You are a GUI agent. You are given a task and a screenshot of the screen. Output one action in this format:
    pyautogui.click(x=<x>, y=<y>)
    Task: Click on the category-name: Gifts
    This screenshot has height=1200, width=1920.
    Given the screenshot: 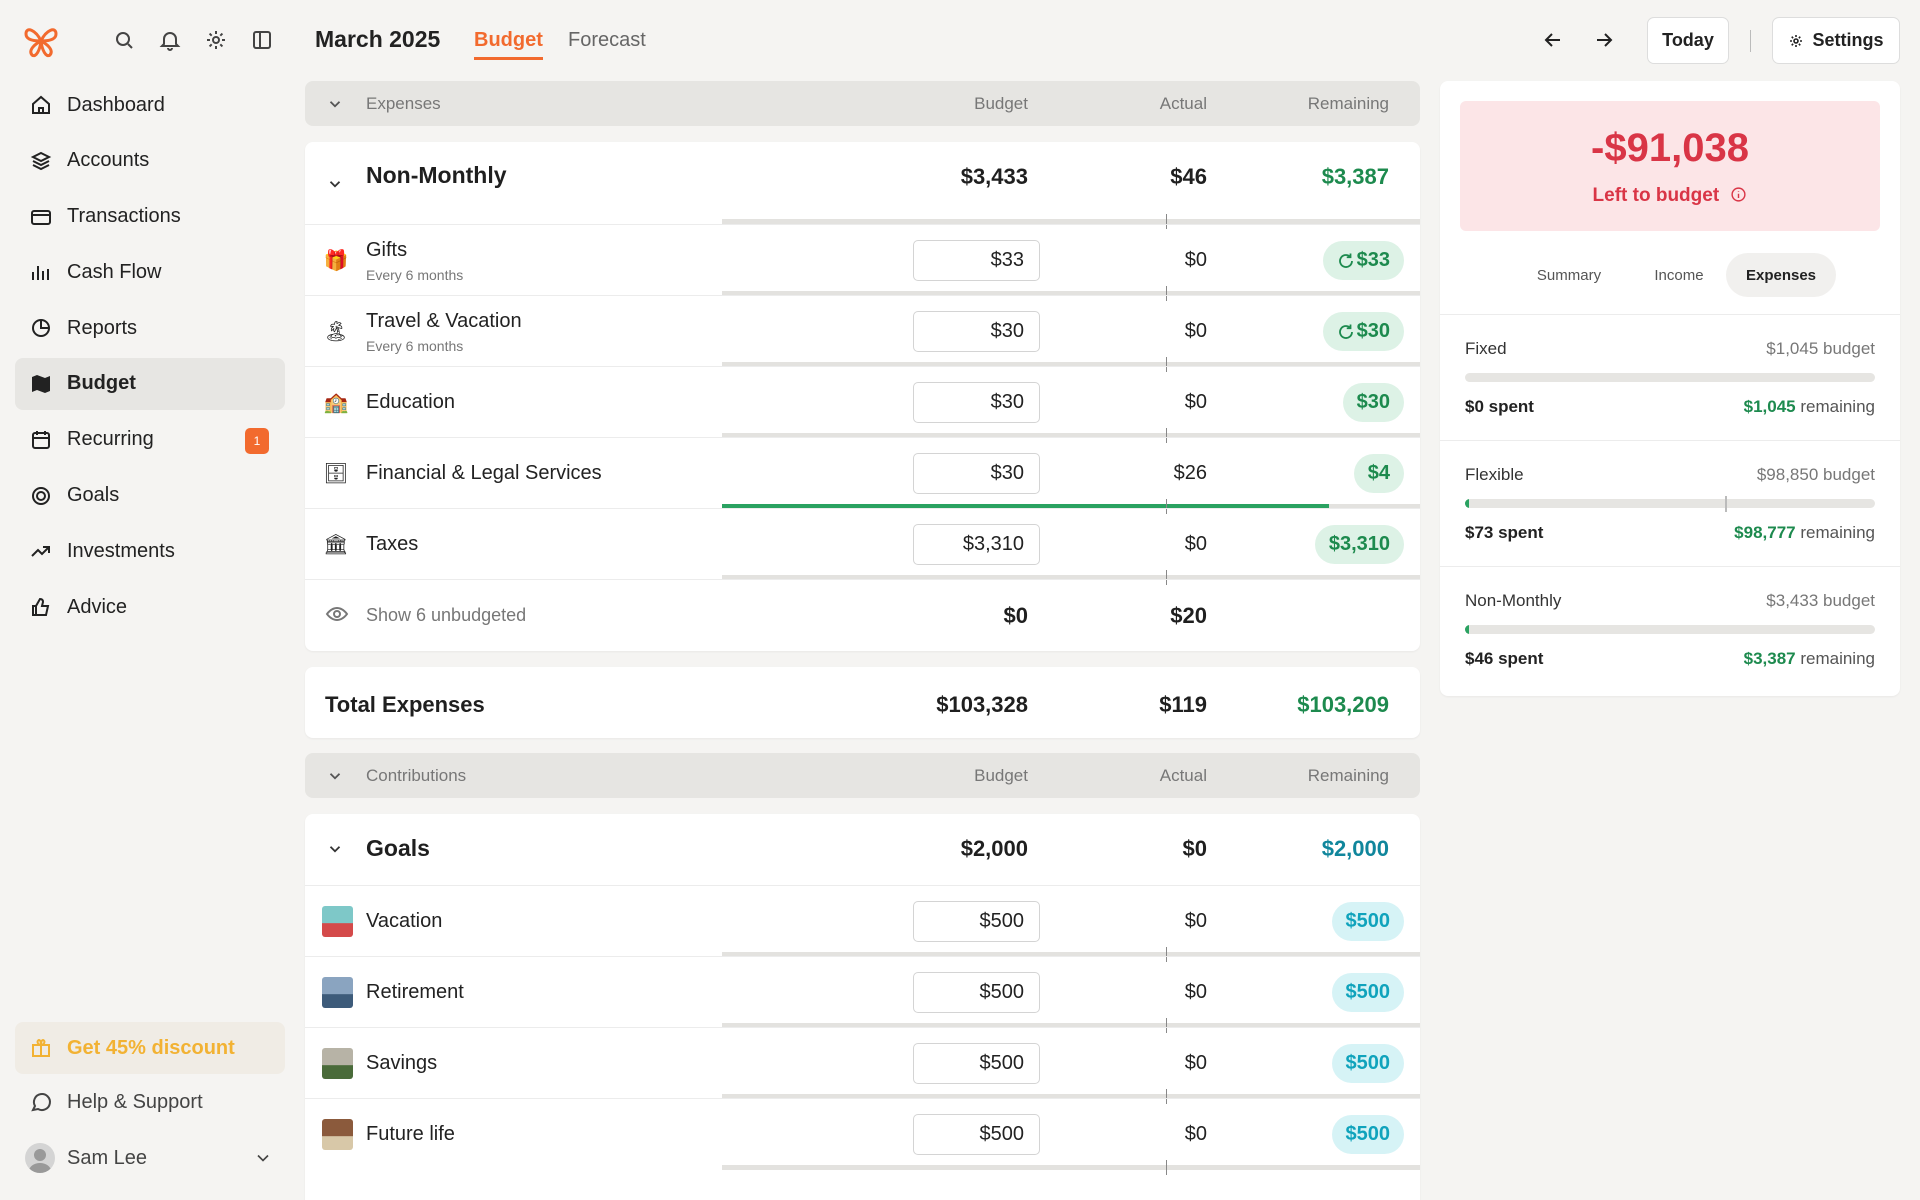 What is the action you would take?
    pyautogui.click(x=387, y=250)
    